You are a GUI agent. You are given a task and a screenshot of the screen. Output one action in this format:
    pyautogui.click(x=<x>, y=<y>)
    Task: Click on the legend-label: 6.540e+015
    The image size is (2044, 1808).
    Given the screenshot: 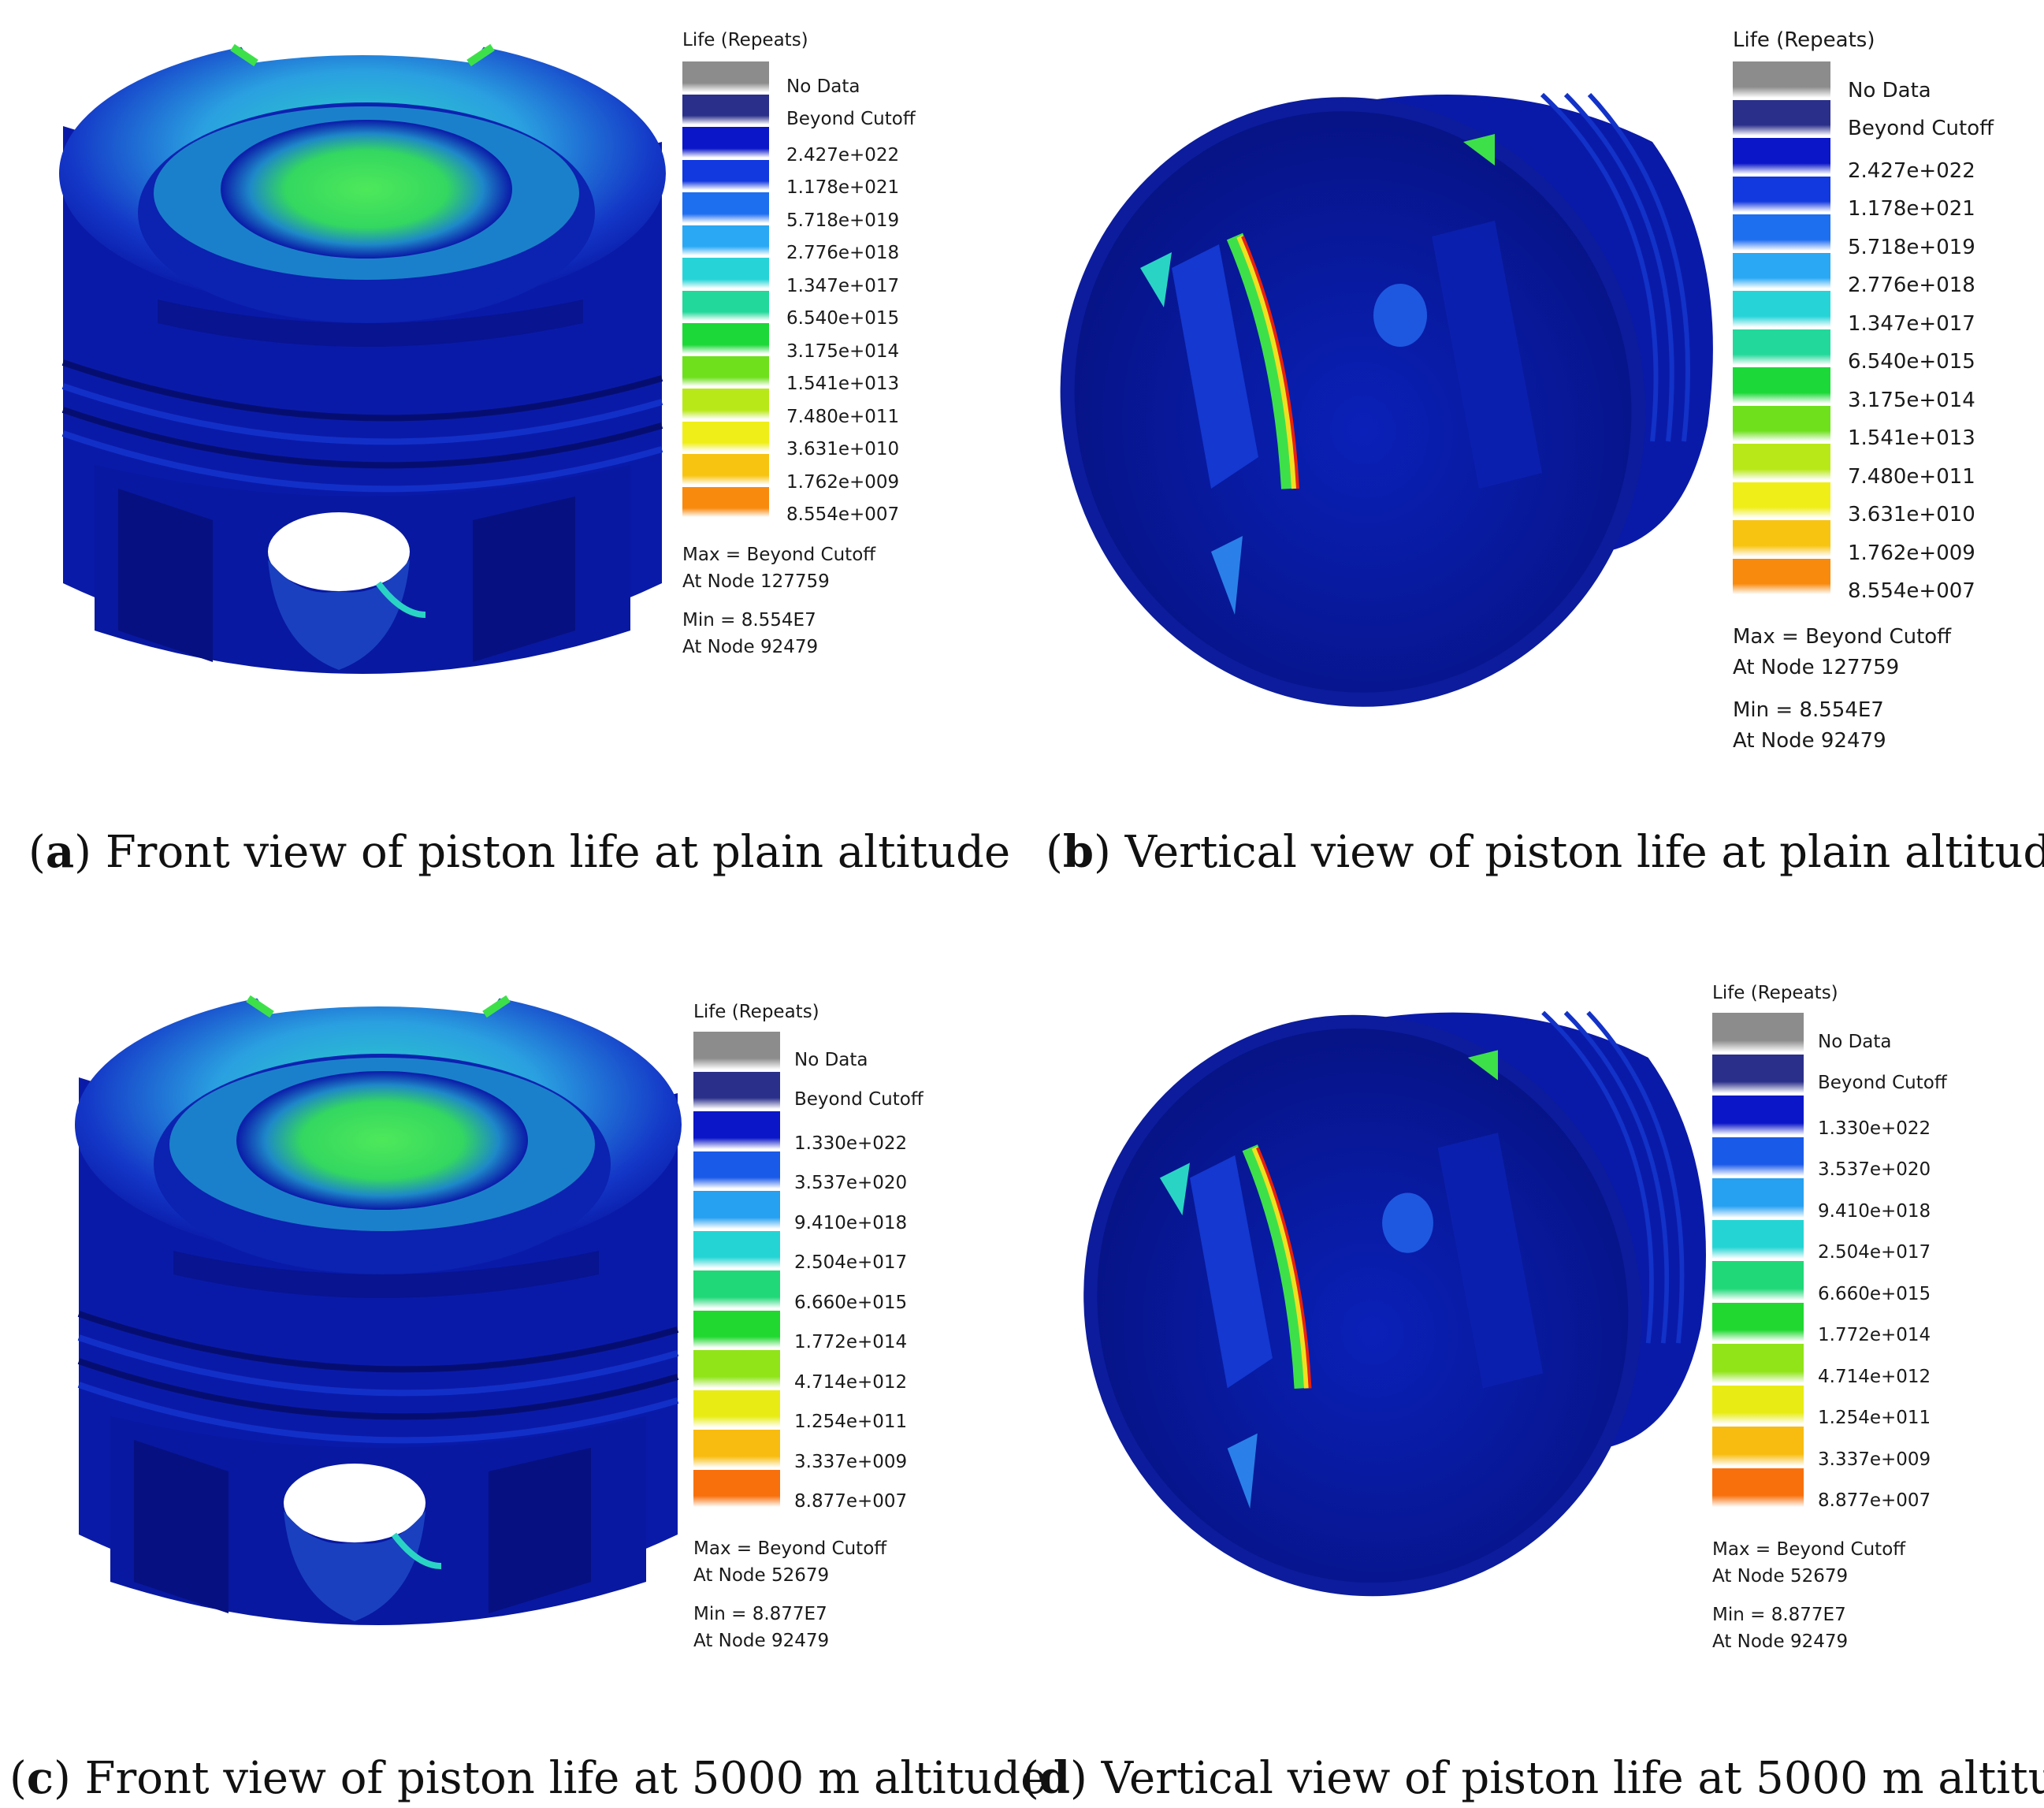 What is the action you would take?
    pyautogui.click(x=843, y=318)
    